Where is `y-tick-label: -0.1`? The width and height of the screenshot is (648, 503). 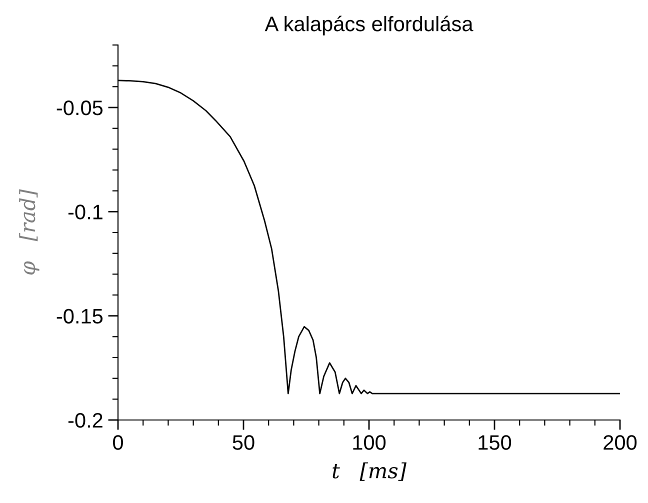 y-tick-label: -0.1 is located at coordinates (85, 212).